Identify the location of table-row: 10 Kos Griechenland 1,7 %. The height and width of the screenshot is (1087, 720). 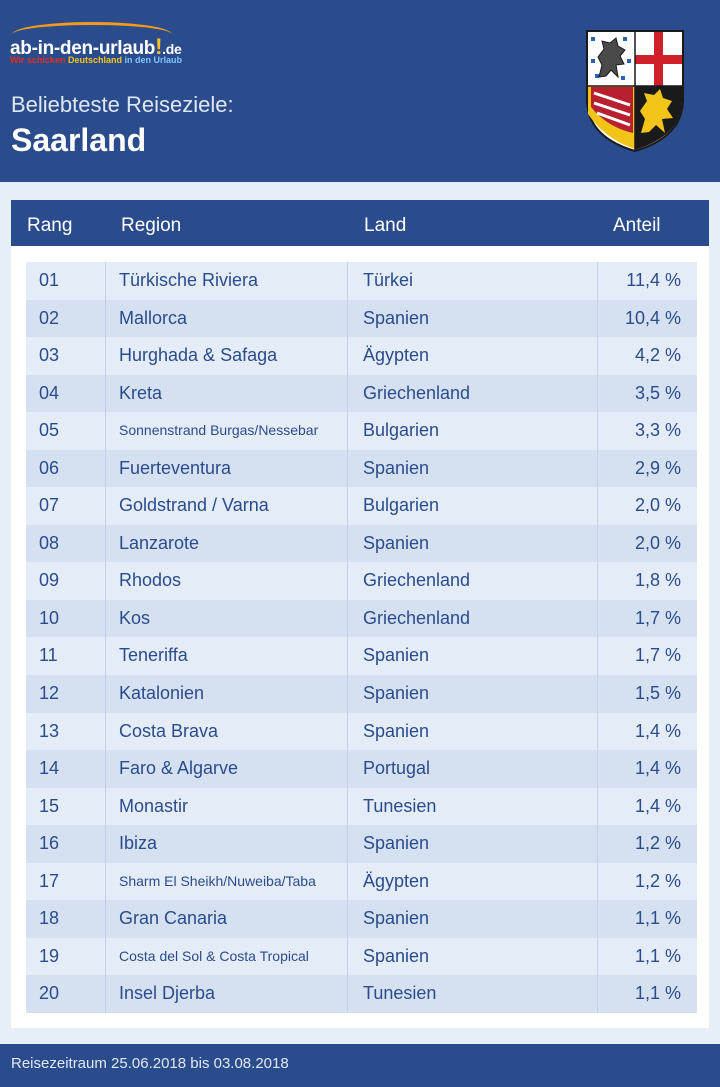
(361, 618).